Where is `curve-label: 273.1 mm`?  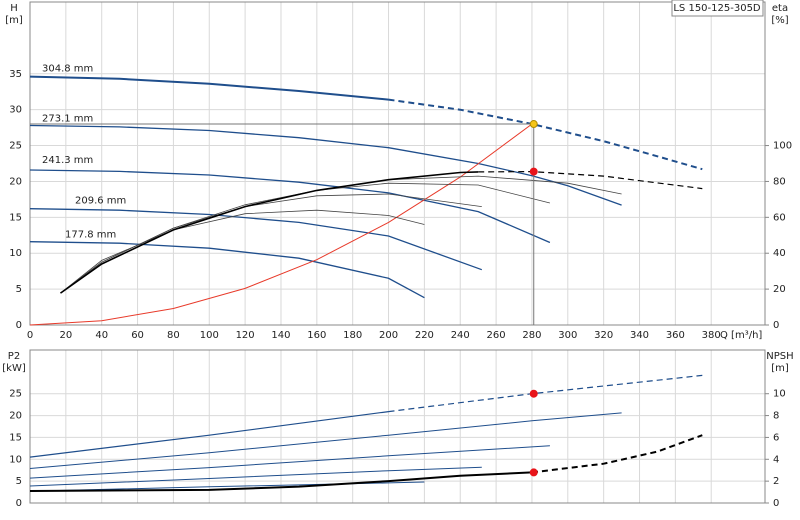
curve-label: 273.1 mm is located at coordinates (67, 118).